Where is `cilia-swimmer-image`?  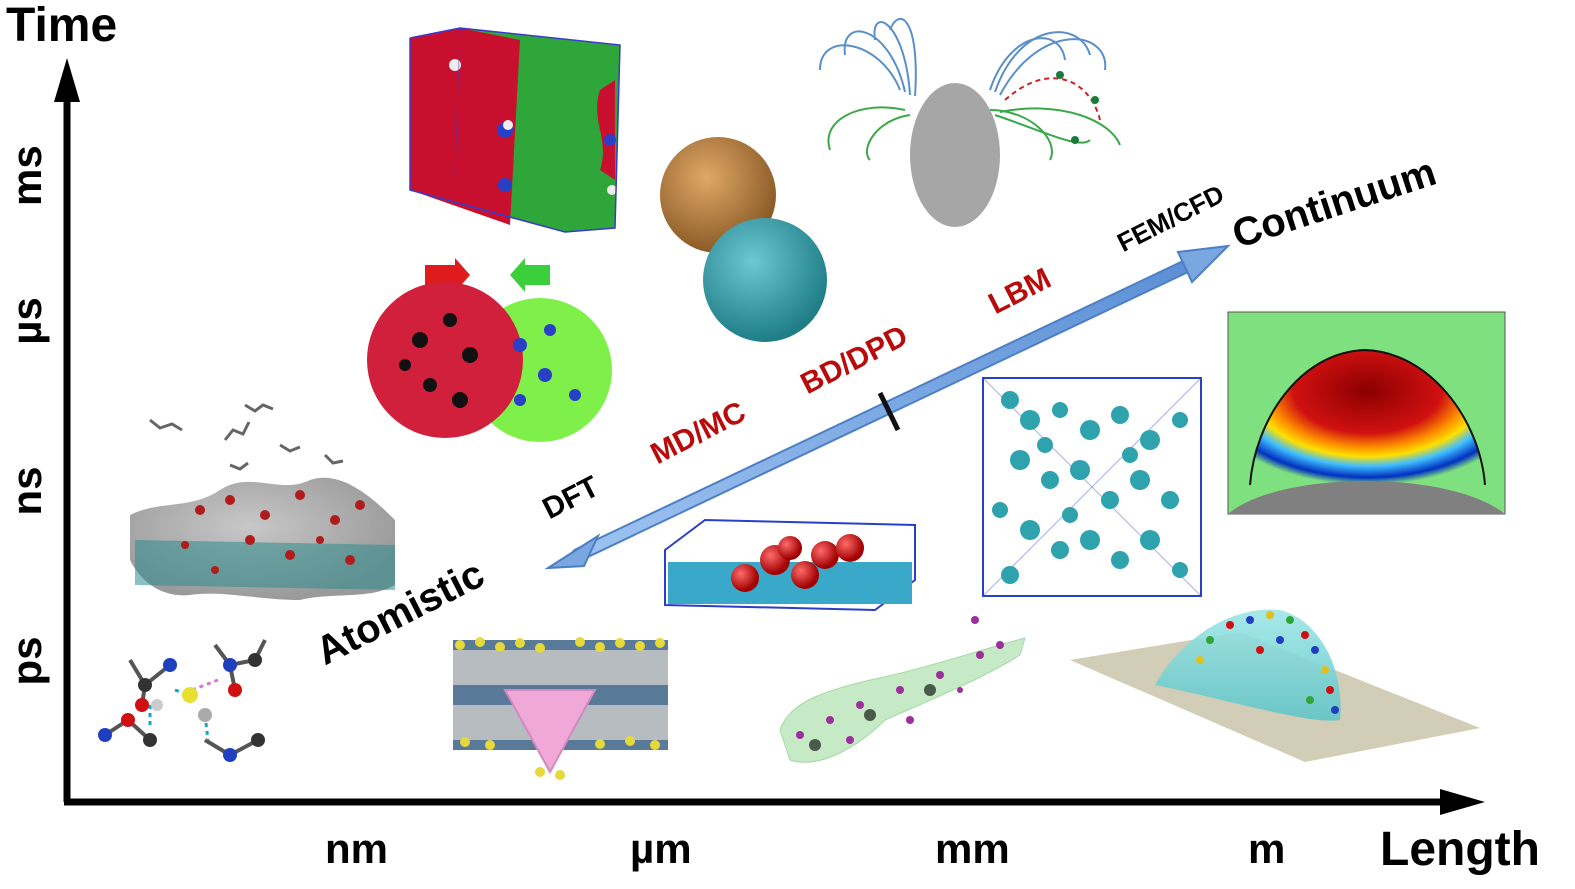
cilia-swimmer-image is located at coordinates (970, 122).